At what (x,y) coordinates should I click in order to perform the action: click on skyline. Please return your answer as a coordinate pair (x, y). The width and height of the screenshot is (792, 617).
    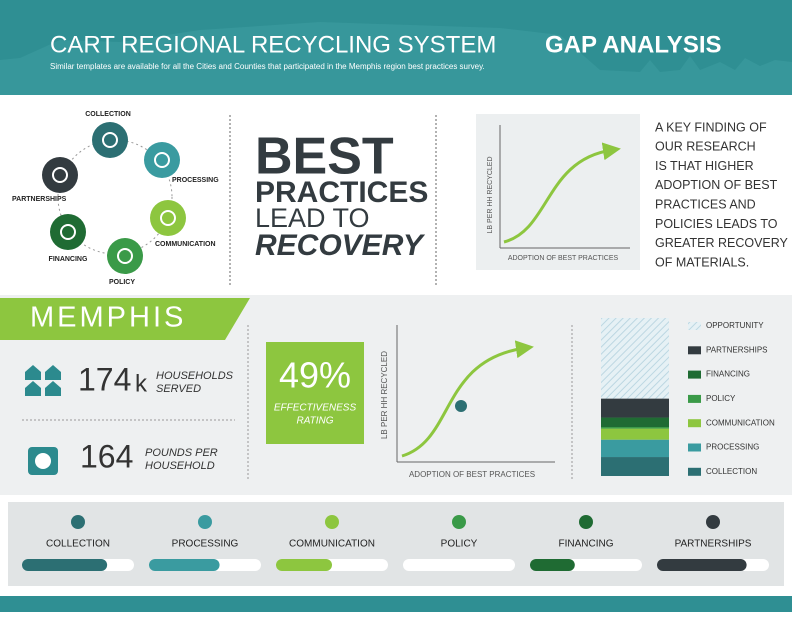
    Looking at the image, I should click on (396, 58).